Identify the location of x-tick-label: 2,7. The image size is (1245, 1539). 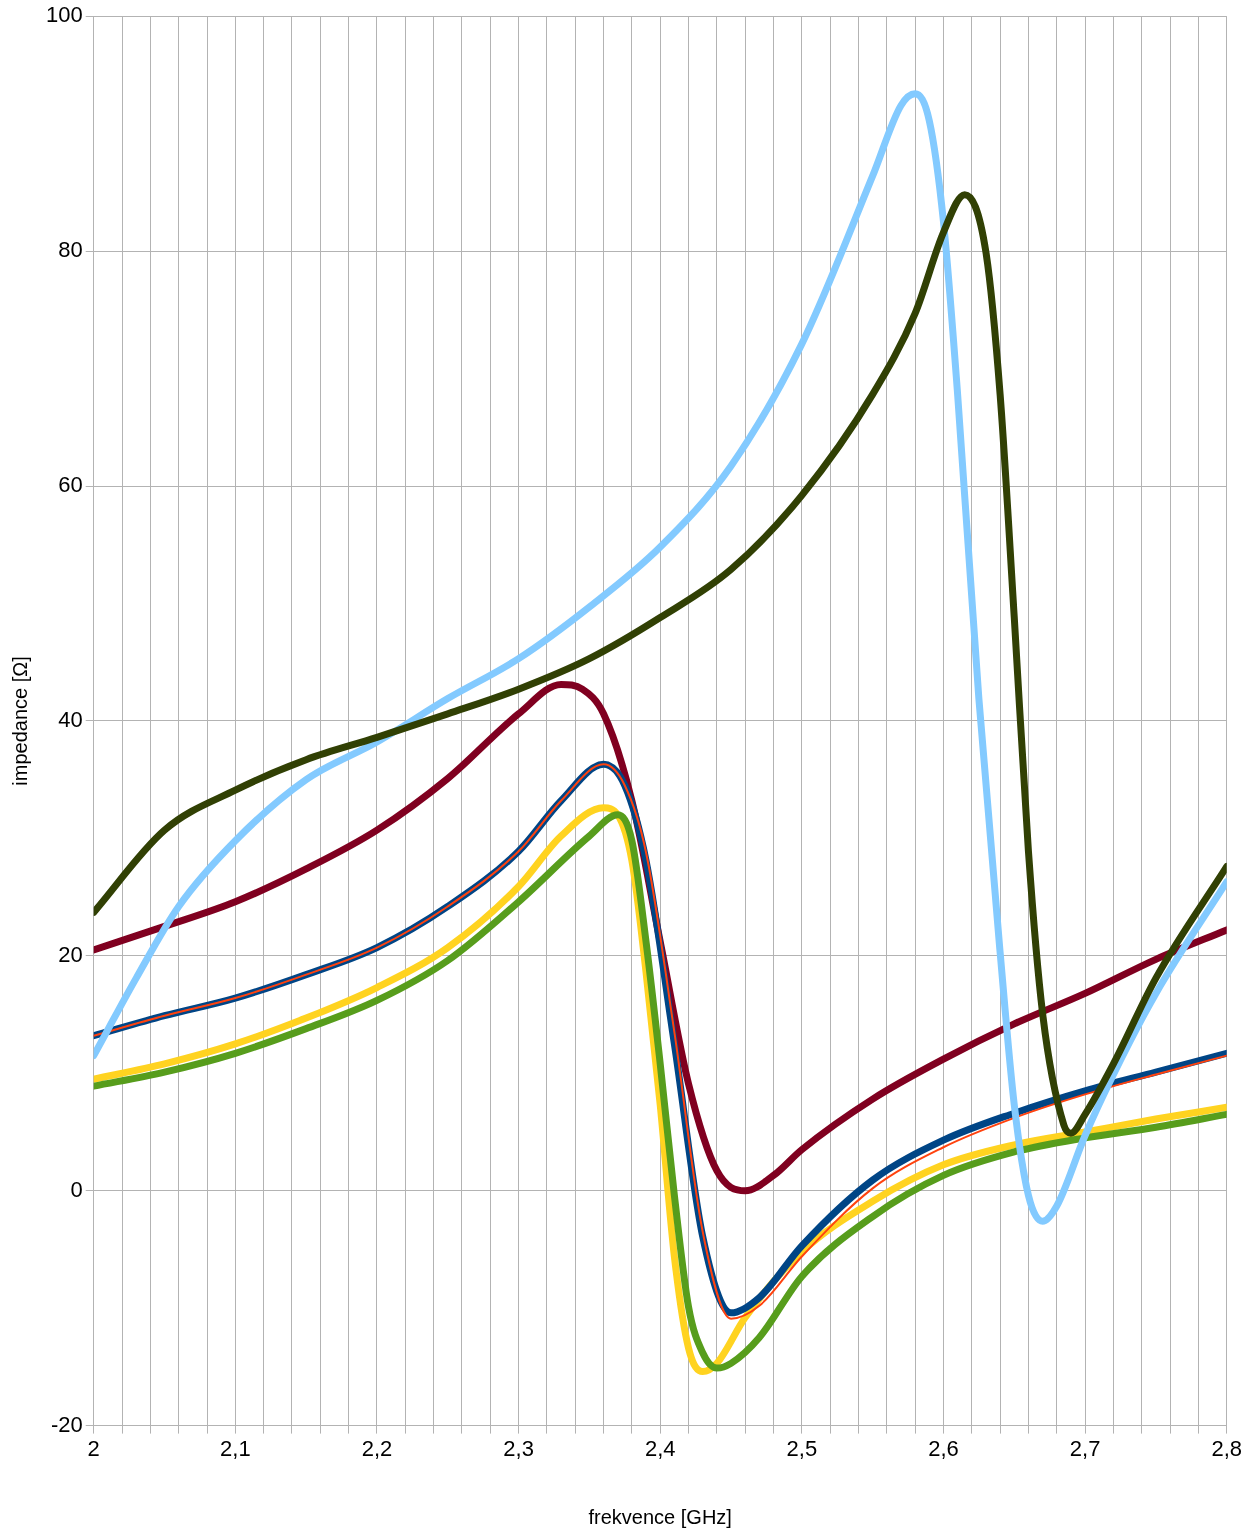
(1085, 1448).